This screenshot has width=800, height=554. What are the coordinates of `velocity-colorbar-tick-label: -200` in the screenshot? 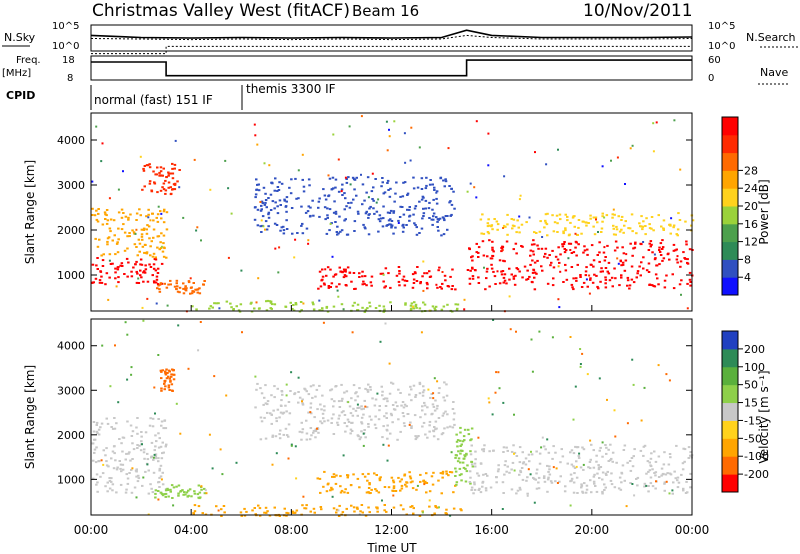 It's located at (756, 474).